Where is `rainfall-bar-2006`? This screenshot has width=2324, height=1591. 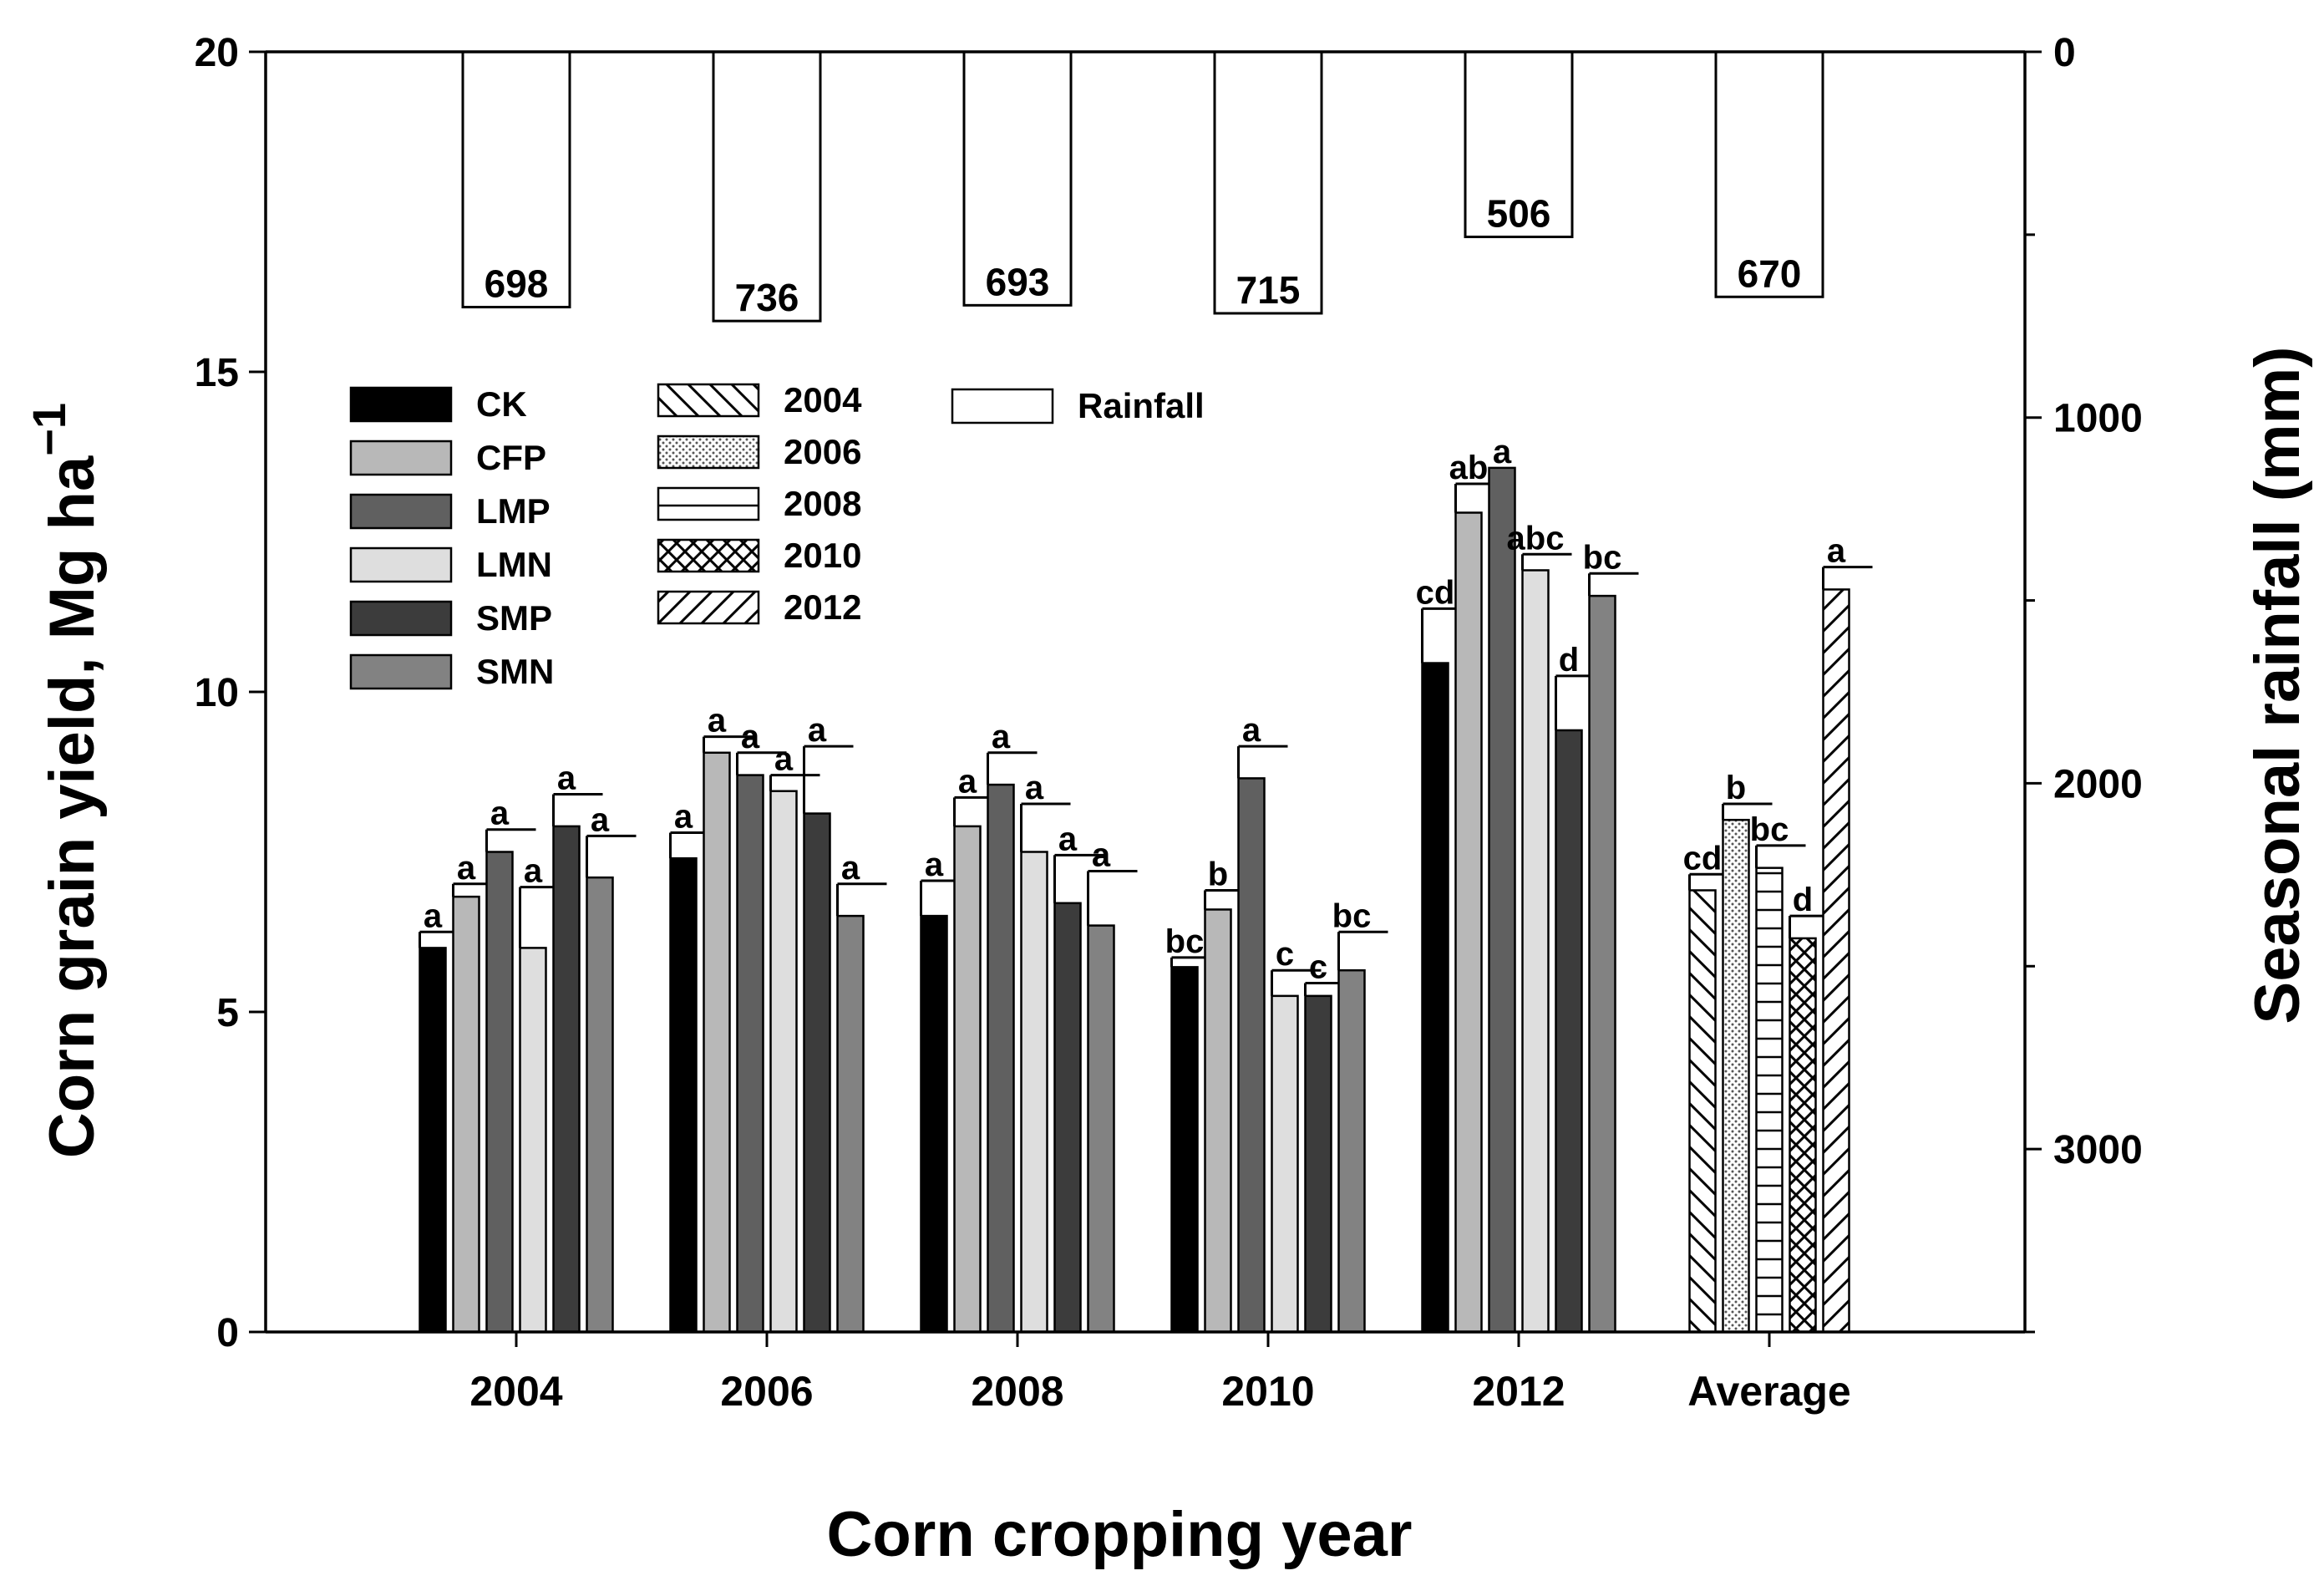 rainfall-bar-2006 is located at coordinates (767, 187).